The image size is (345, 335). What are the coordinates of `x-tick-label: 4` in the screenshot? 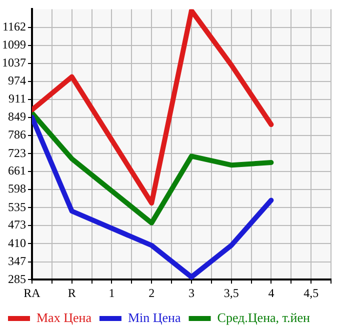 It's located at (271, 293).